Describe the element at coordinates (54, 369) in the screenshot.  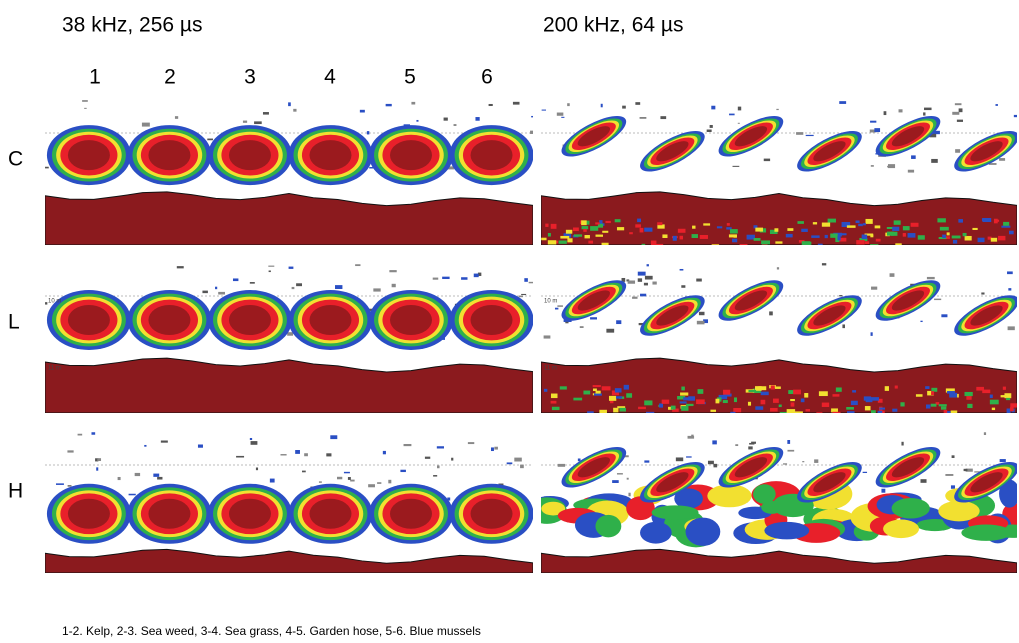
I see `depth-label: 11 m` at that location.